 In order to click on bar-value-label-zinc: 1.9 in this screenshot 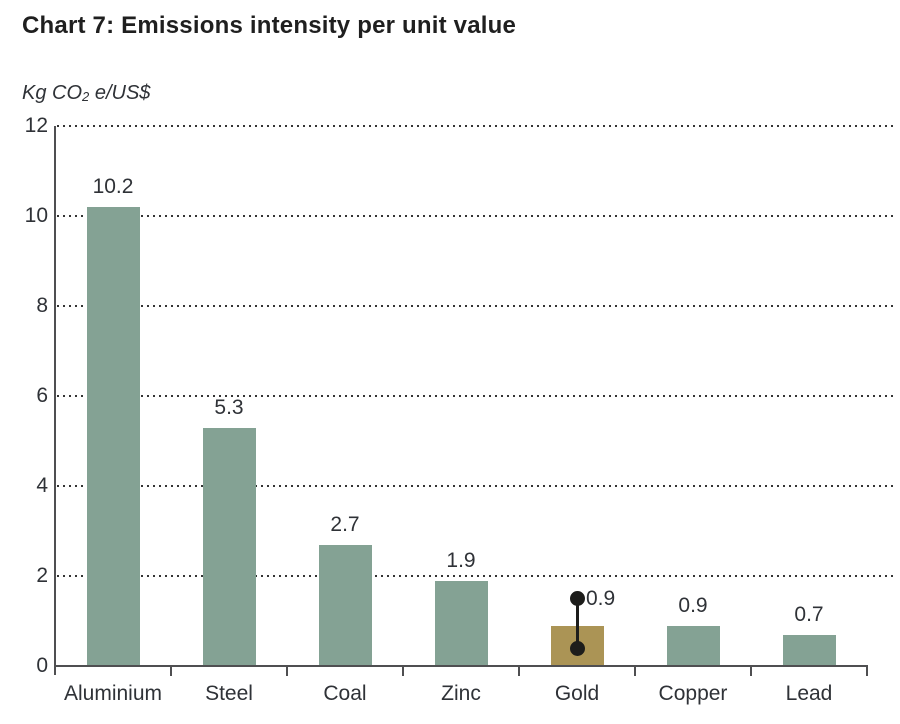, I will do `click(461, 560)`.